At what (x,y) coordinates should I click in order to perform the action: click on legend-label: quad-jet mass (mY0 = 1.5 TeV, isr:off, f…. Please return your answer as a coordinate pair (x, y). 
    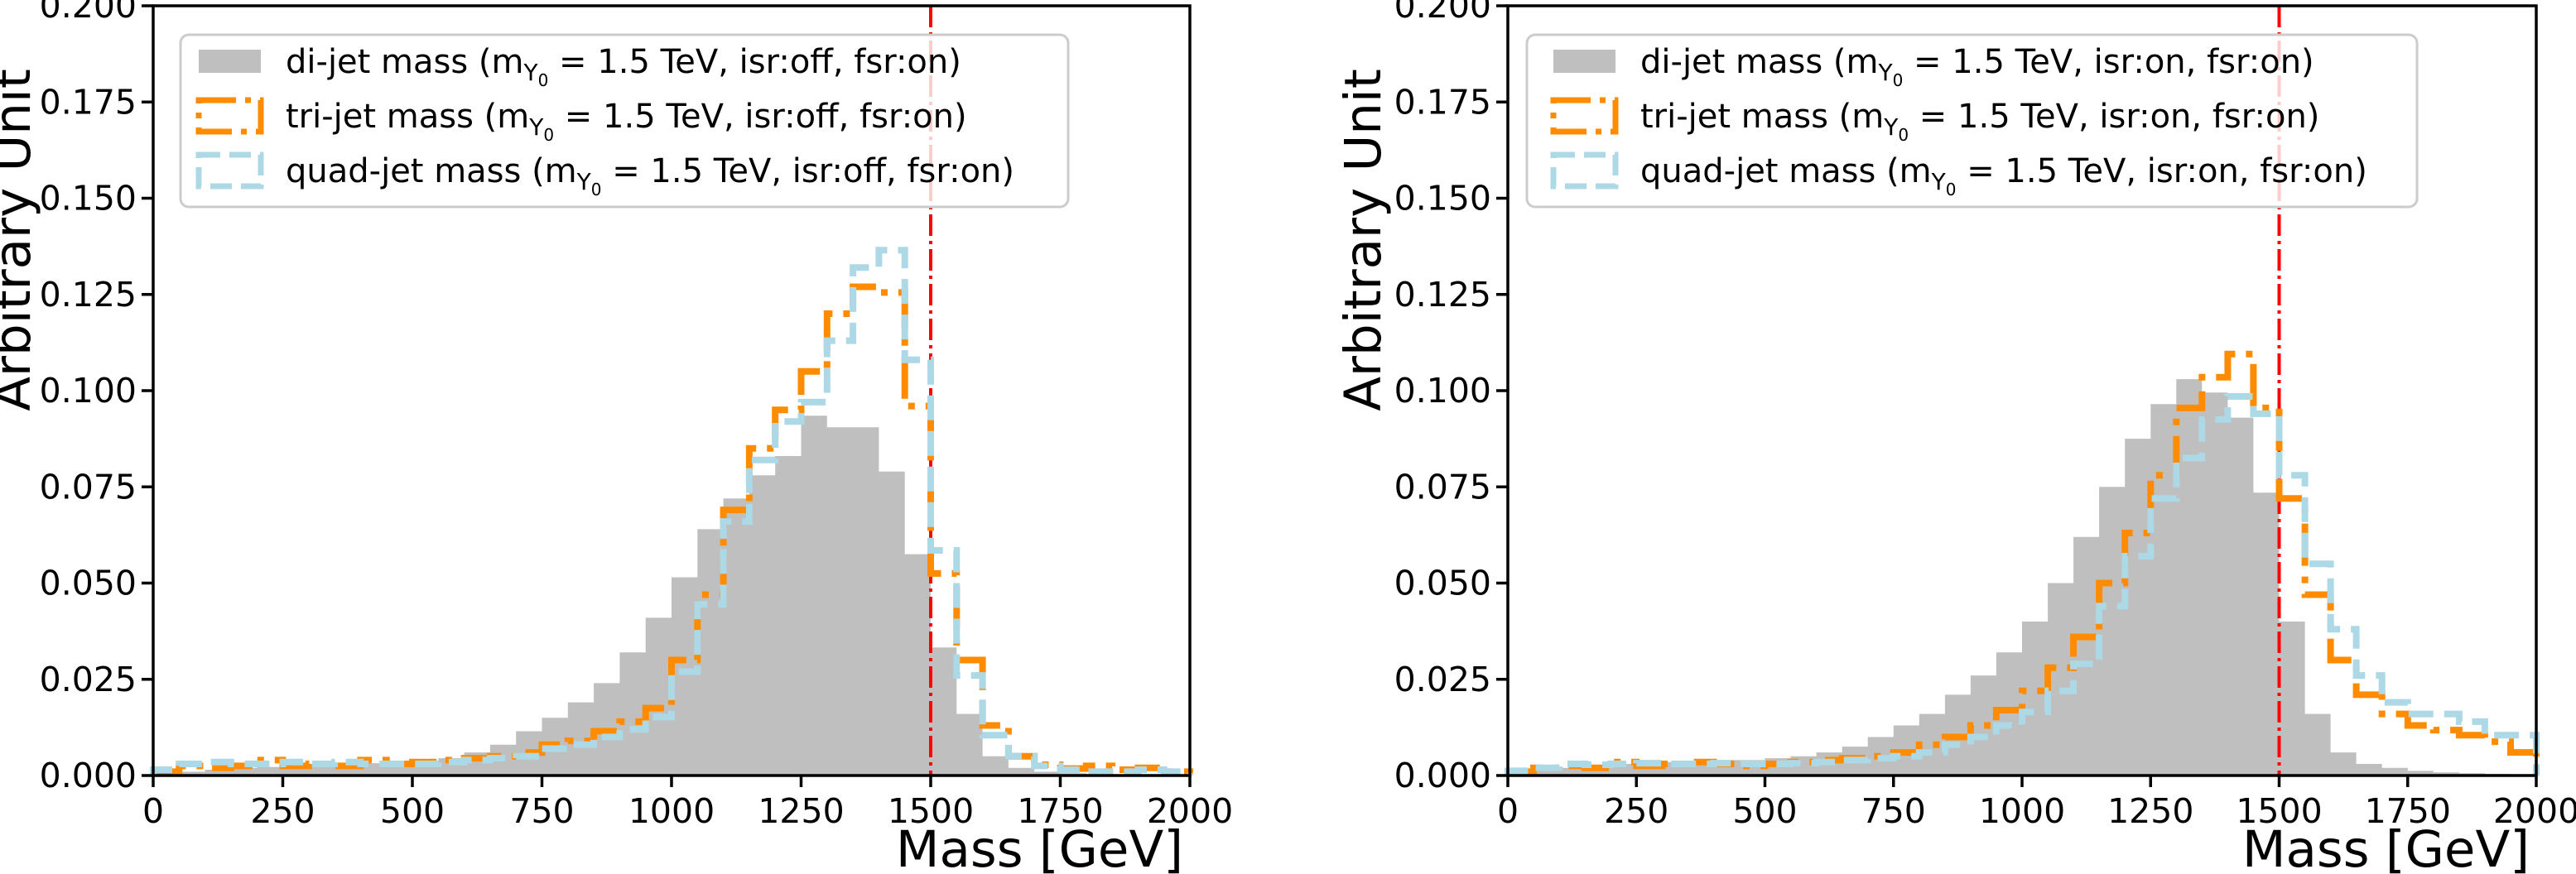
    Looking at the image, I should click on (650, 175).